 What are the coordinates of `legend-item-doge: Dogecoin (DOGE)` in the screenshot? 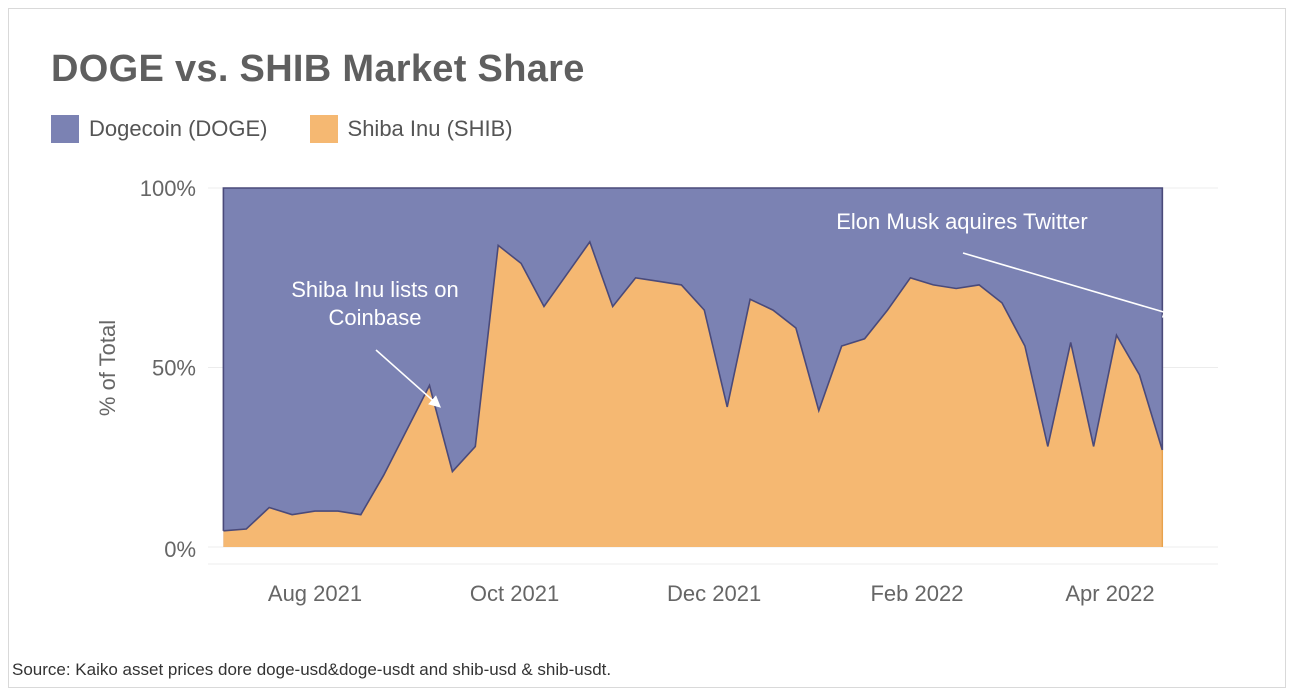 It's located at (159, 129).